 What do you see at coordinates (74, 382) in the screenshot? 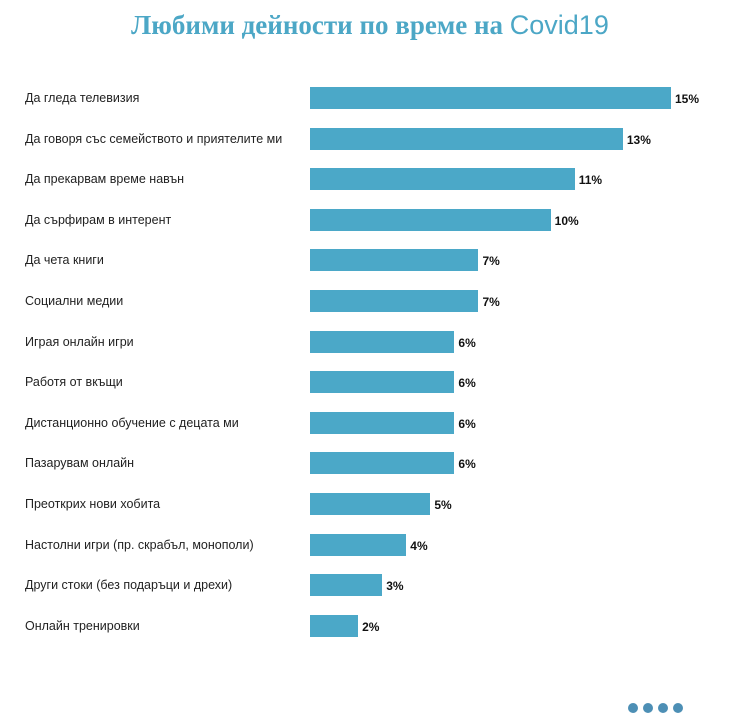
I see `category-label: Работя от вкъщи` at bounding box center [74, 382].